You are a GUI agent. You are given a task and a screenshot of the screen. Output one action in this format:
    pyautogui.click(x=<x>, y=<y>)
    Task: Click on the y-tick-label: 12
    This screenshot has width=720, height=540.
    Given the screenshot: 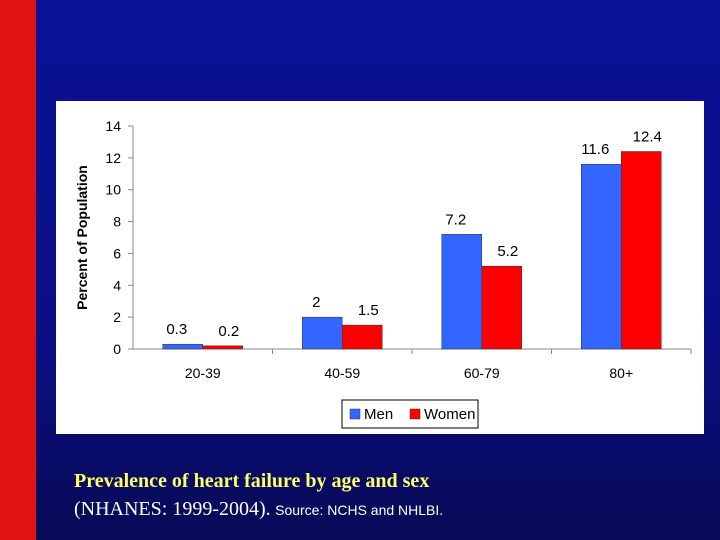 What is the action you would take?
    pyautogui.click(x=113, y=158)
    